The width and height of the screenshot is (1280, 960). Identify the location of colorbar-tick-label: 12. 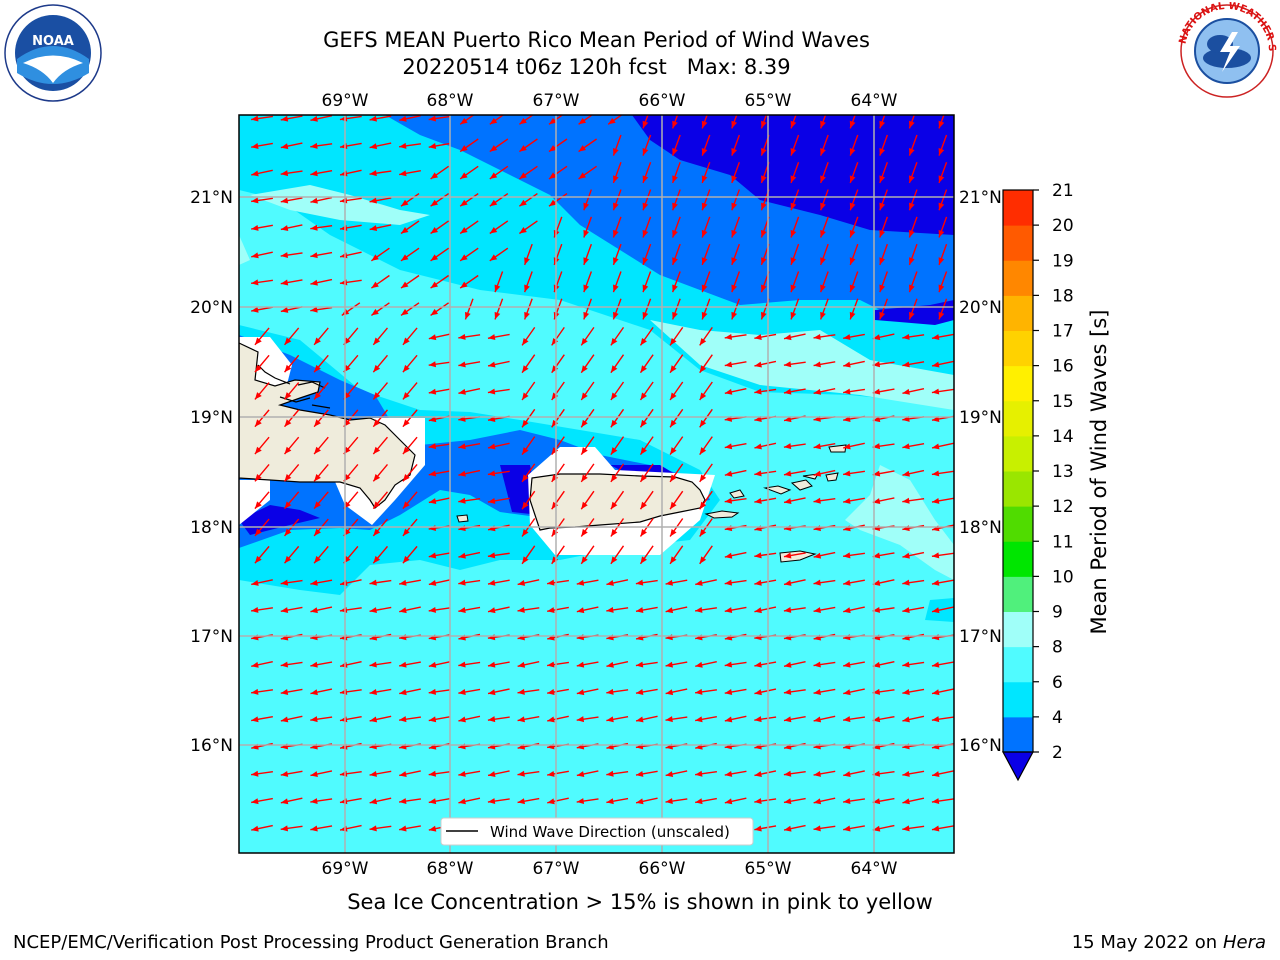
(1063, 507).